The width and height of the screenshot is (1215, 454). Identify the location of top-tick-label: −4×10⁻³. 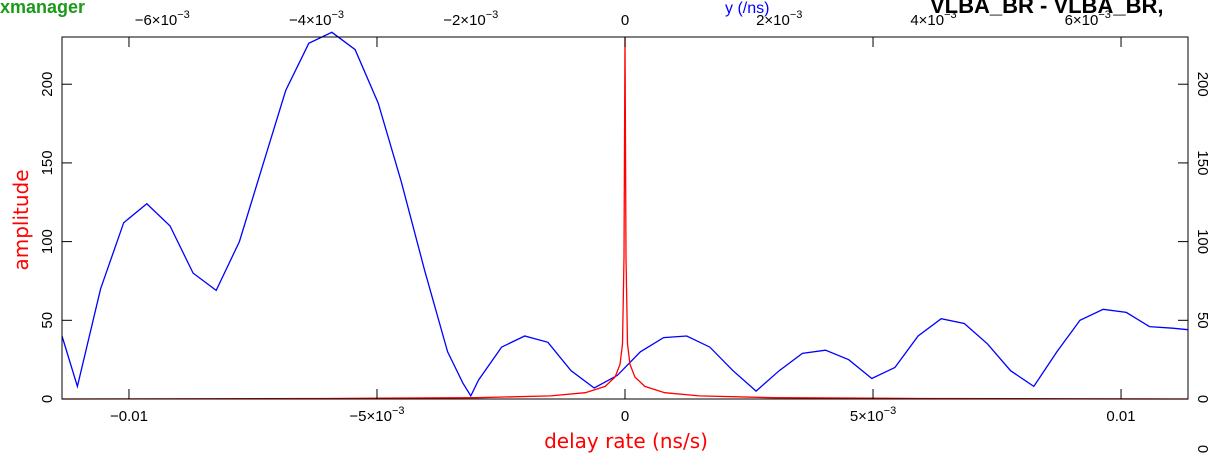
(316, 19).